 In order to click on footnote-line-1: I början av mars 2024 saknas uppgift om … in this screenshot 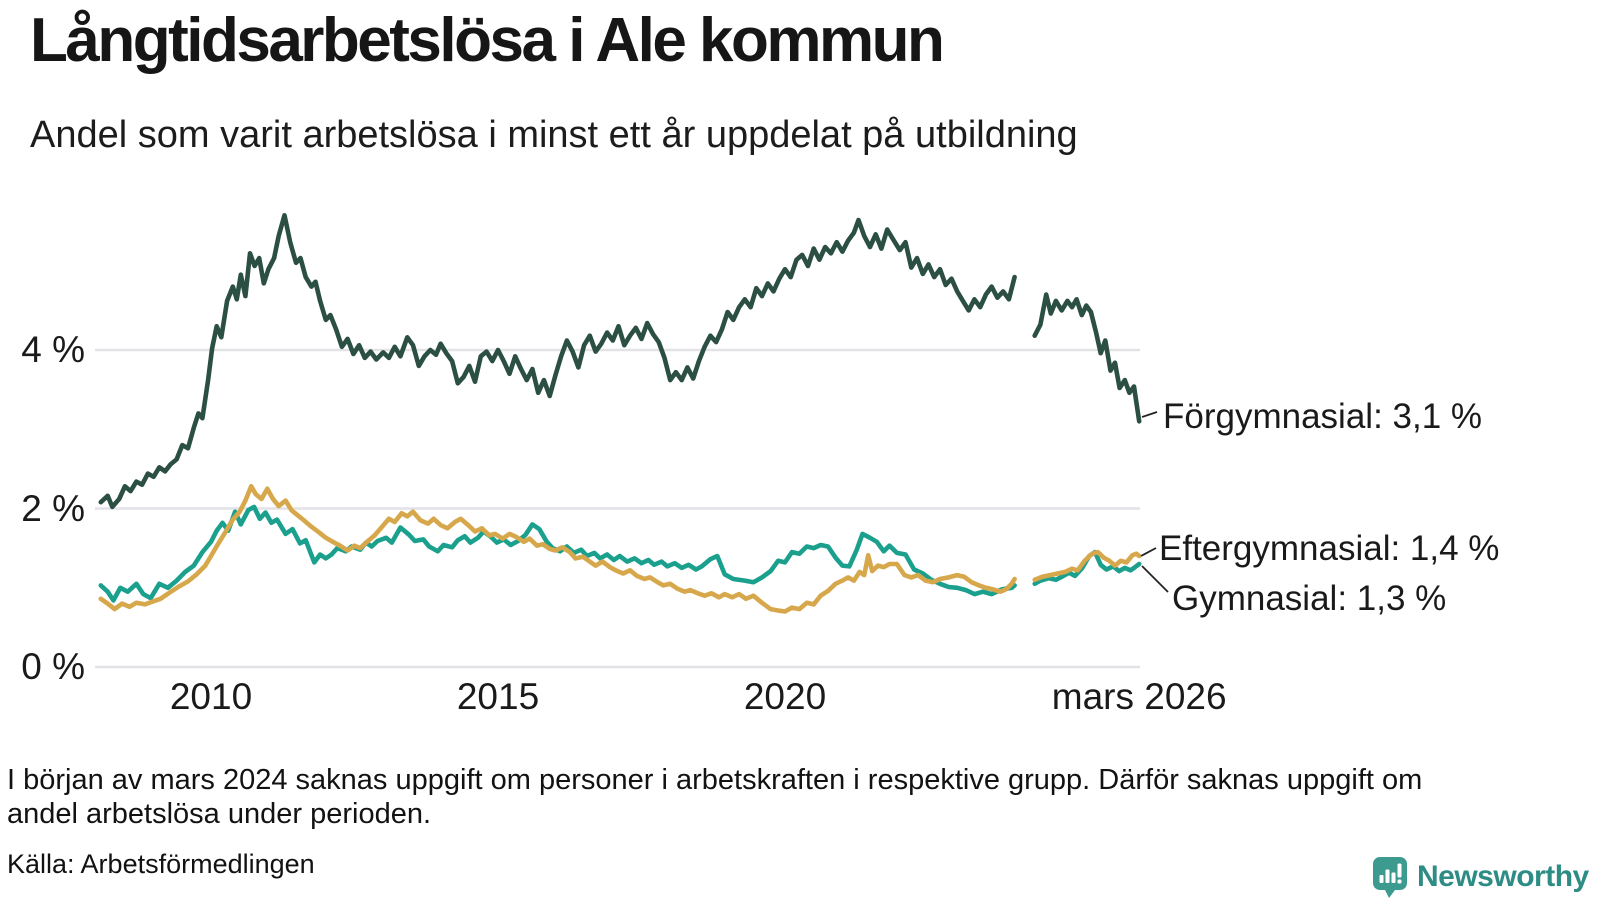, I will do `click(715, 780)`.